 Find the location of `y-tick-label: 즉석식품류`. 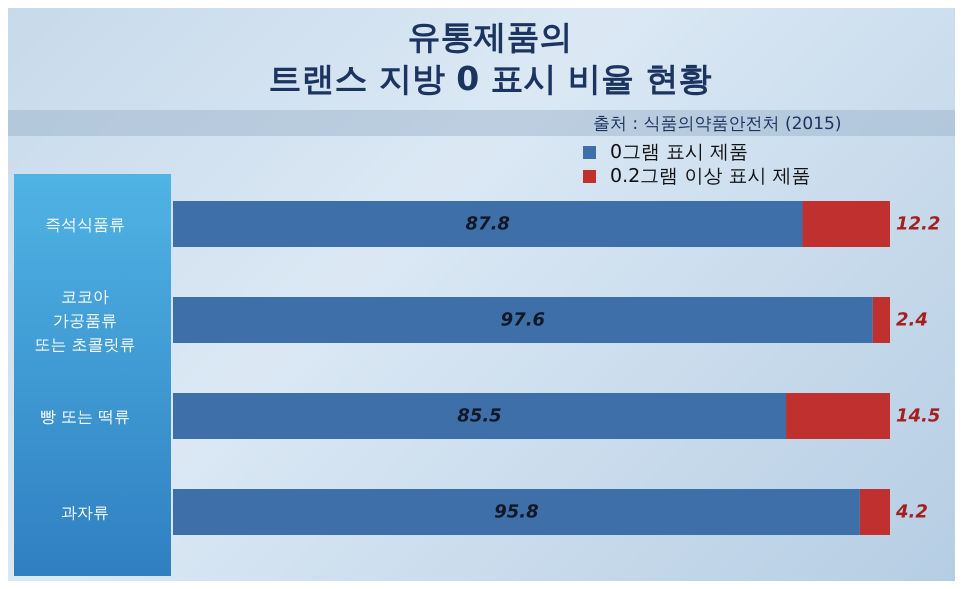

y-tick-label: 즉석식품류 is located at coordinates (85, 224).